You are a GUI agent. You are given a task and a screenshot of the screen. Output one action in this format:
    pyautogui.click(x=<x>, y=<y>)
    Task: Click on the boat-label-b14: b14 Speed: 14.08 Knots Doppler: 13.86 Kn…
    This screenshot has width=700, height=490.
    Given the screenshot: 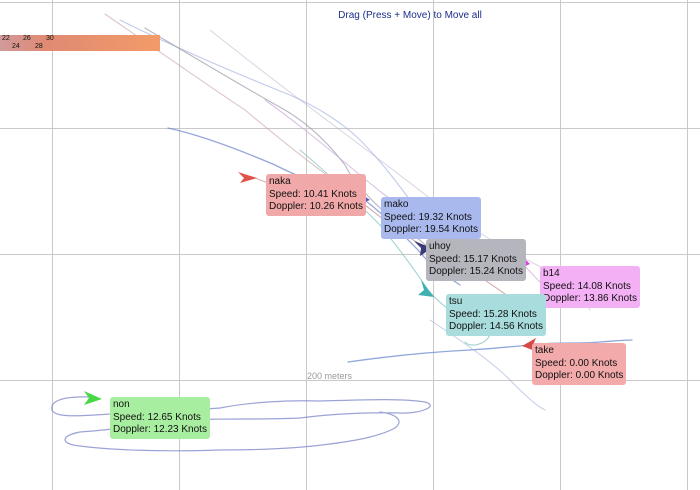 What is the action you would take?
    pyautogui.click(x=590, y=287)
    